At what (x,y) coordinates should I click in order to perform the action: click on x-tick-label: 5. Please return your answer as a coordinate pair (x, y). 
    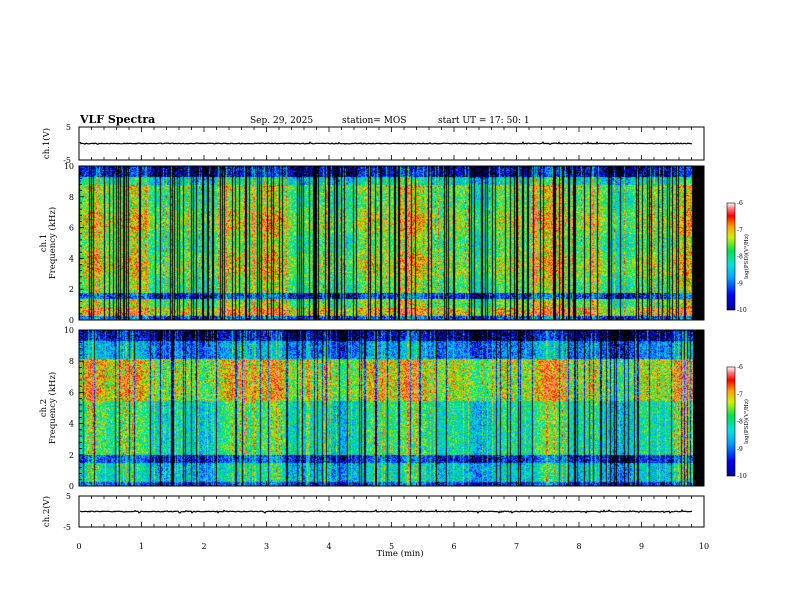
    Looking at the image, I should click on (391, 546).